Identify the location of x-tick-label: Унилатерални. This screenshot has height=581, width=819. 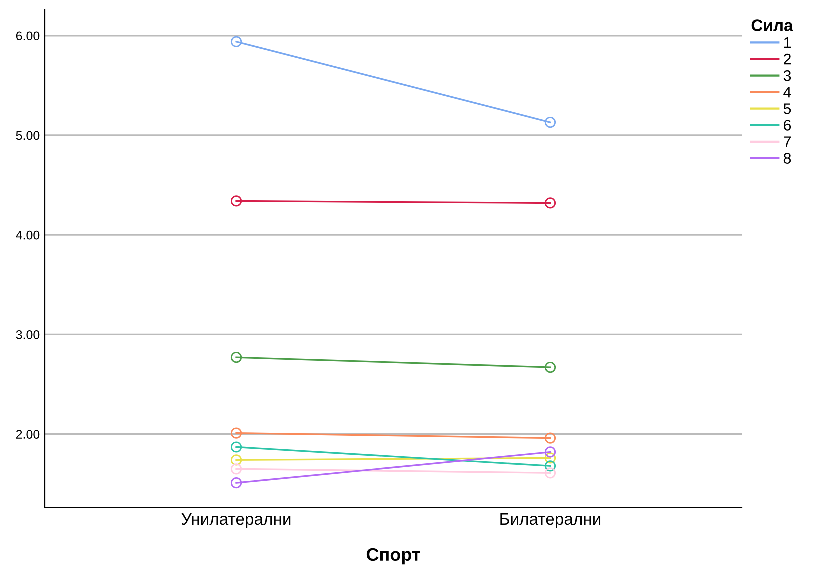
(236, 520).